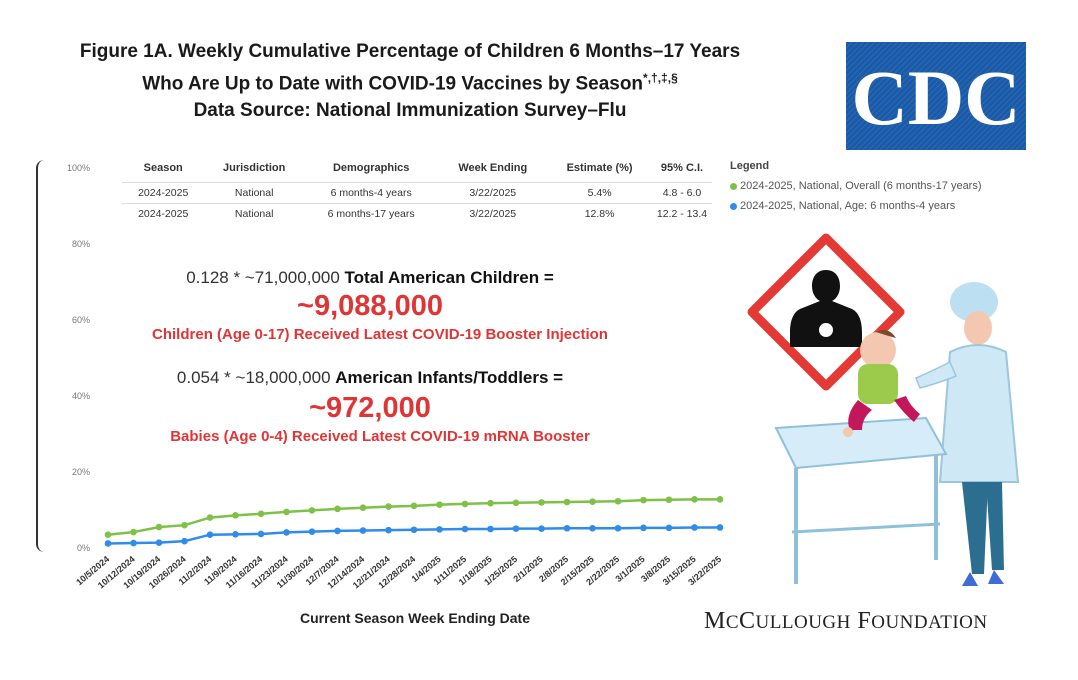 This screenshot has width=1078, height=680. I want to click on chart-bracket, so click(42, 356).